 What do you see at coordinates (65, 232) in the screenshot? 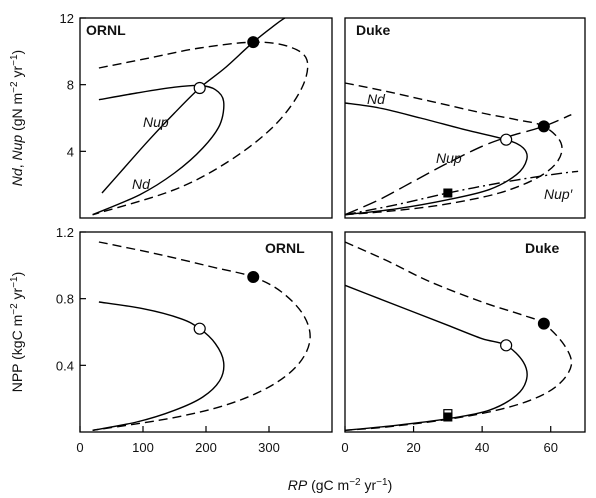
I see `y-tick-label: 1.2` at bounding box center [65, 232].